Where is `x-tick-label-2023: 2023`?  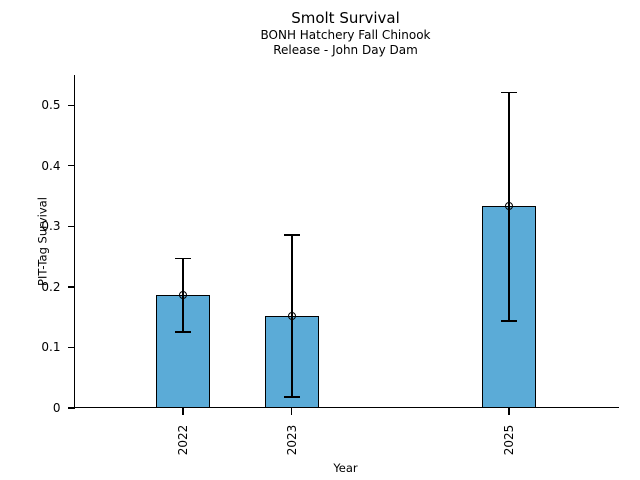 x-tick-label-2023: 2023 is located at coordinates (291, 440).